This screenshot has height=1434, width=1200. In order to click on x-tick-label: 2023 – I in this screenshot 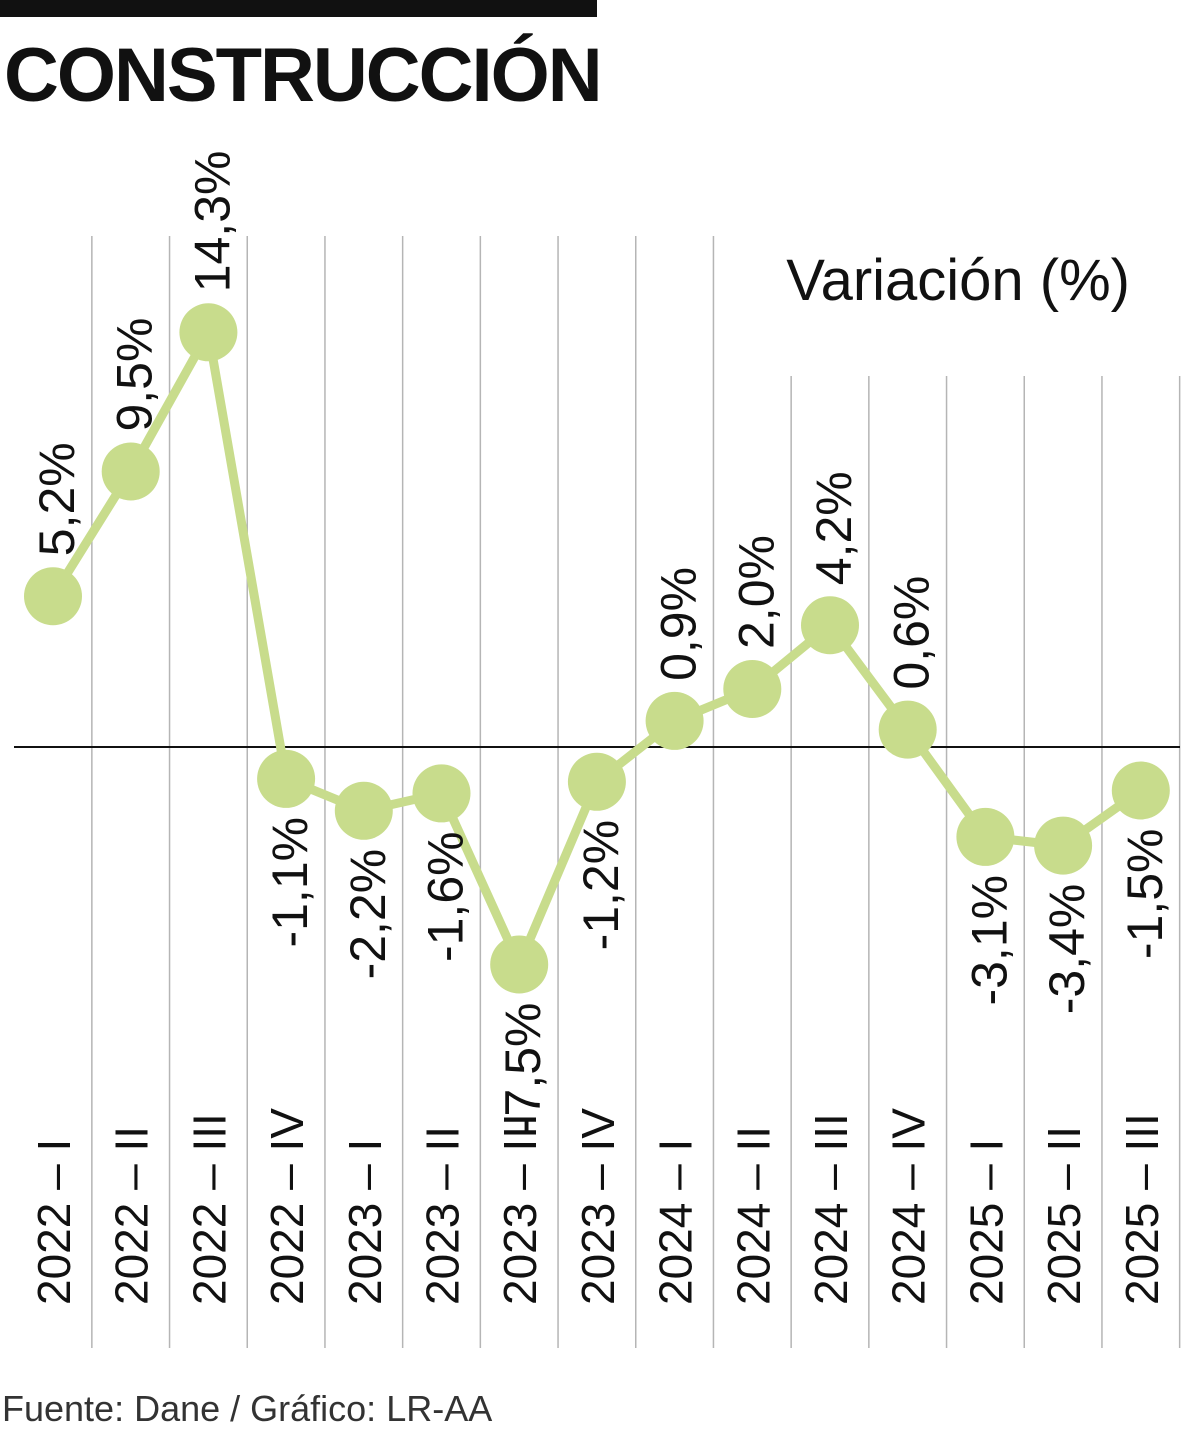, I will do `click(365, 1222)`.